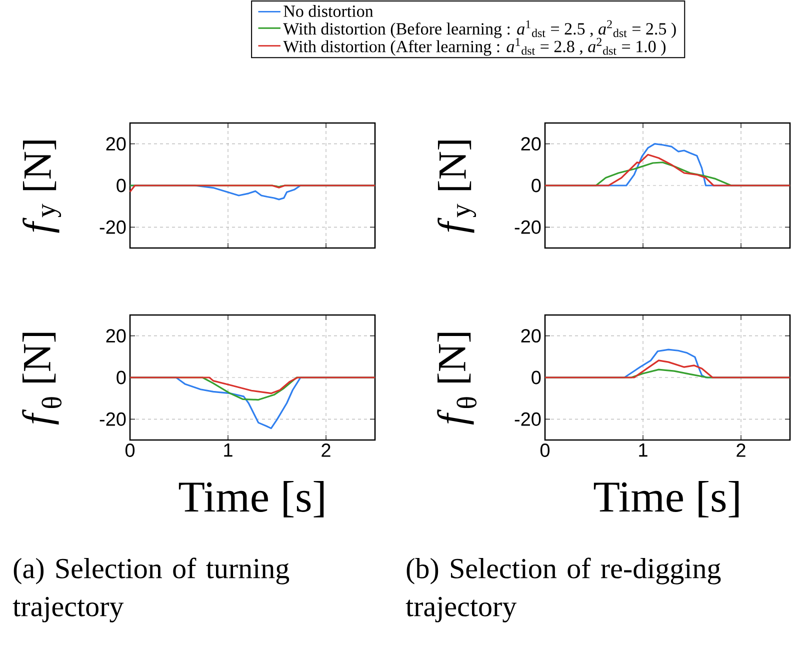 This screenshot has height=648, width=798. What do you see at coordinates (474, 47) in the screenshot?
I see `text: With distortion (After learning : a$^{1}$$_{dst}$ = 2.8 , a$^{2}$$_{dst}$ = 1.0 )` at bounding box center [474, 47].